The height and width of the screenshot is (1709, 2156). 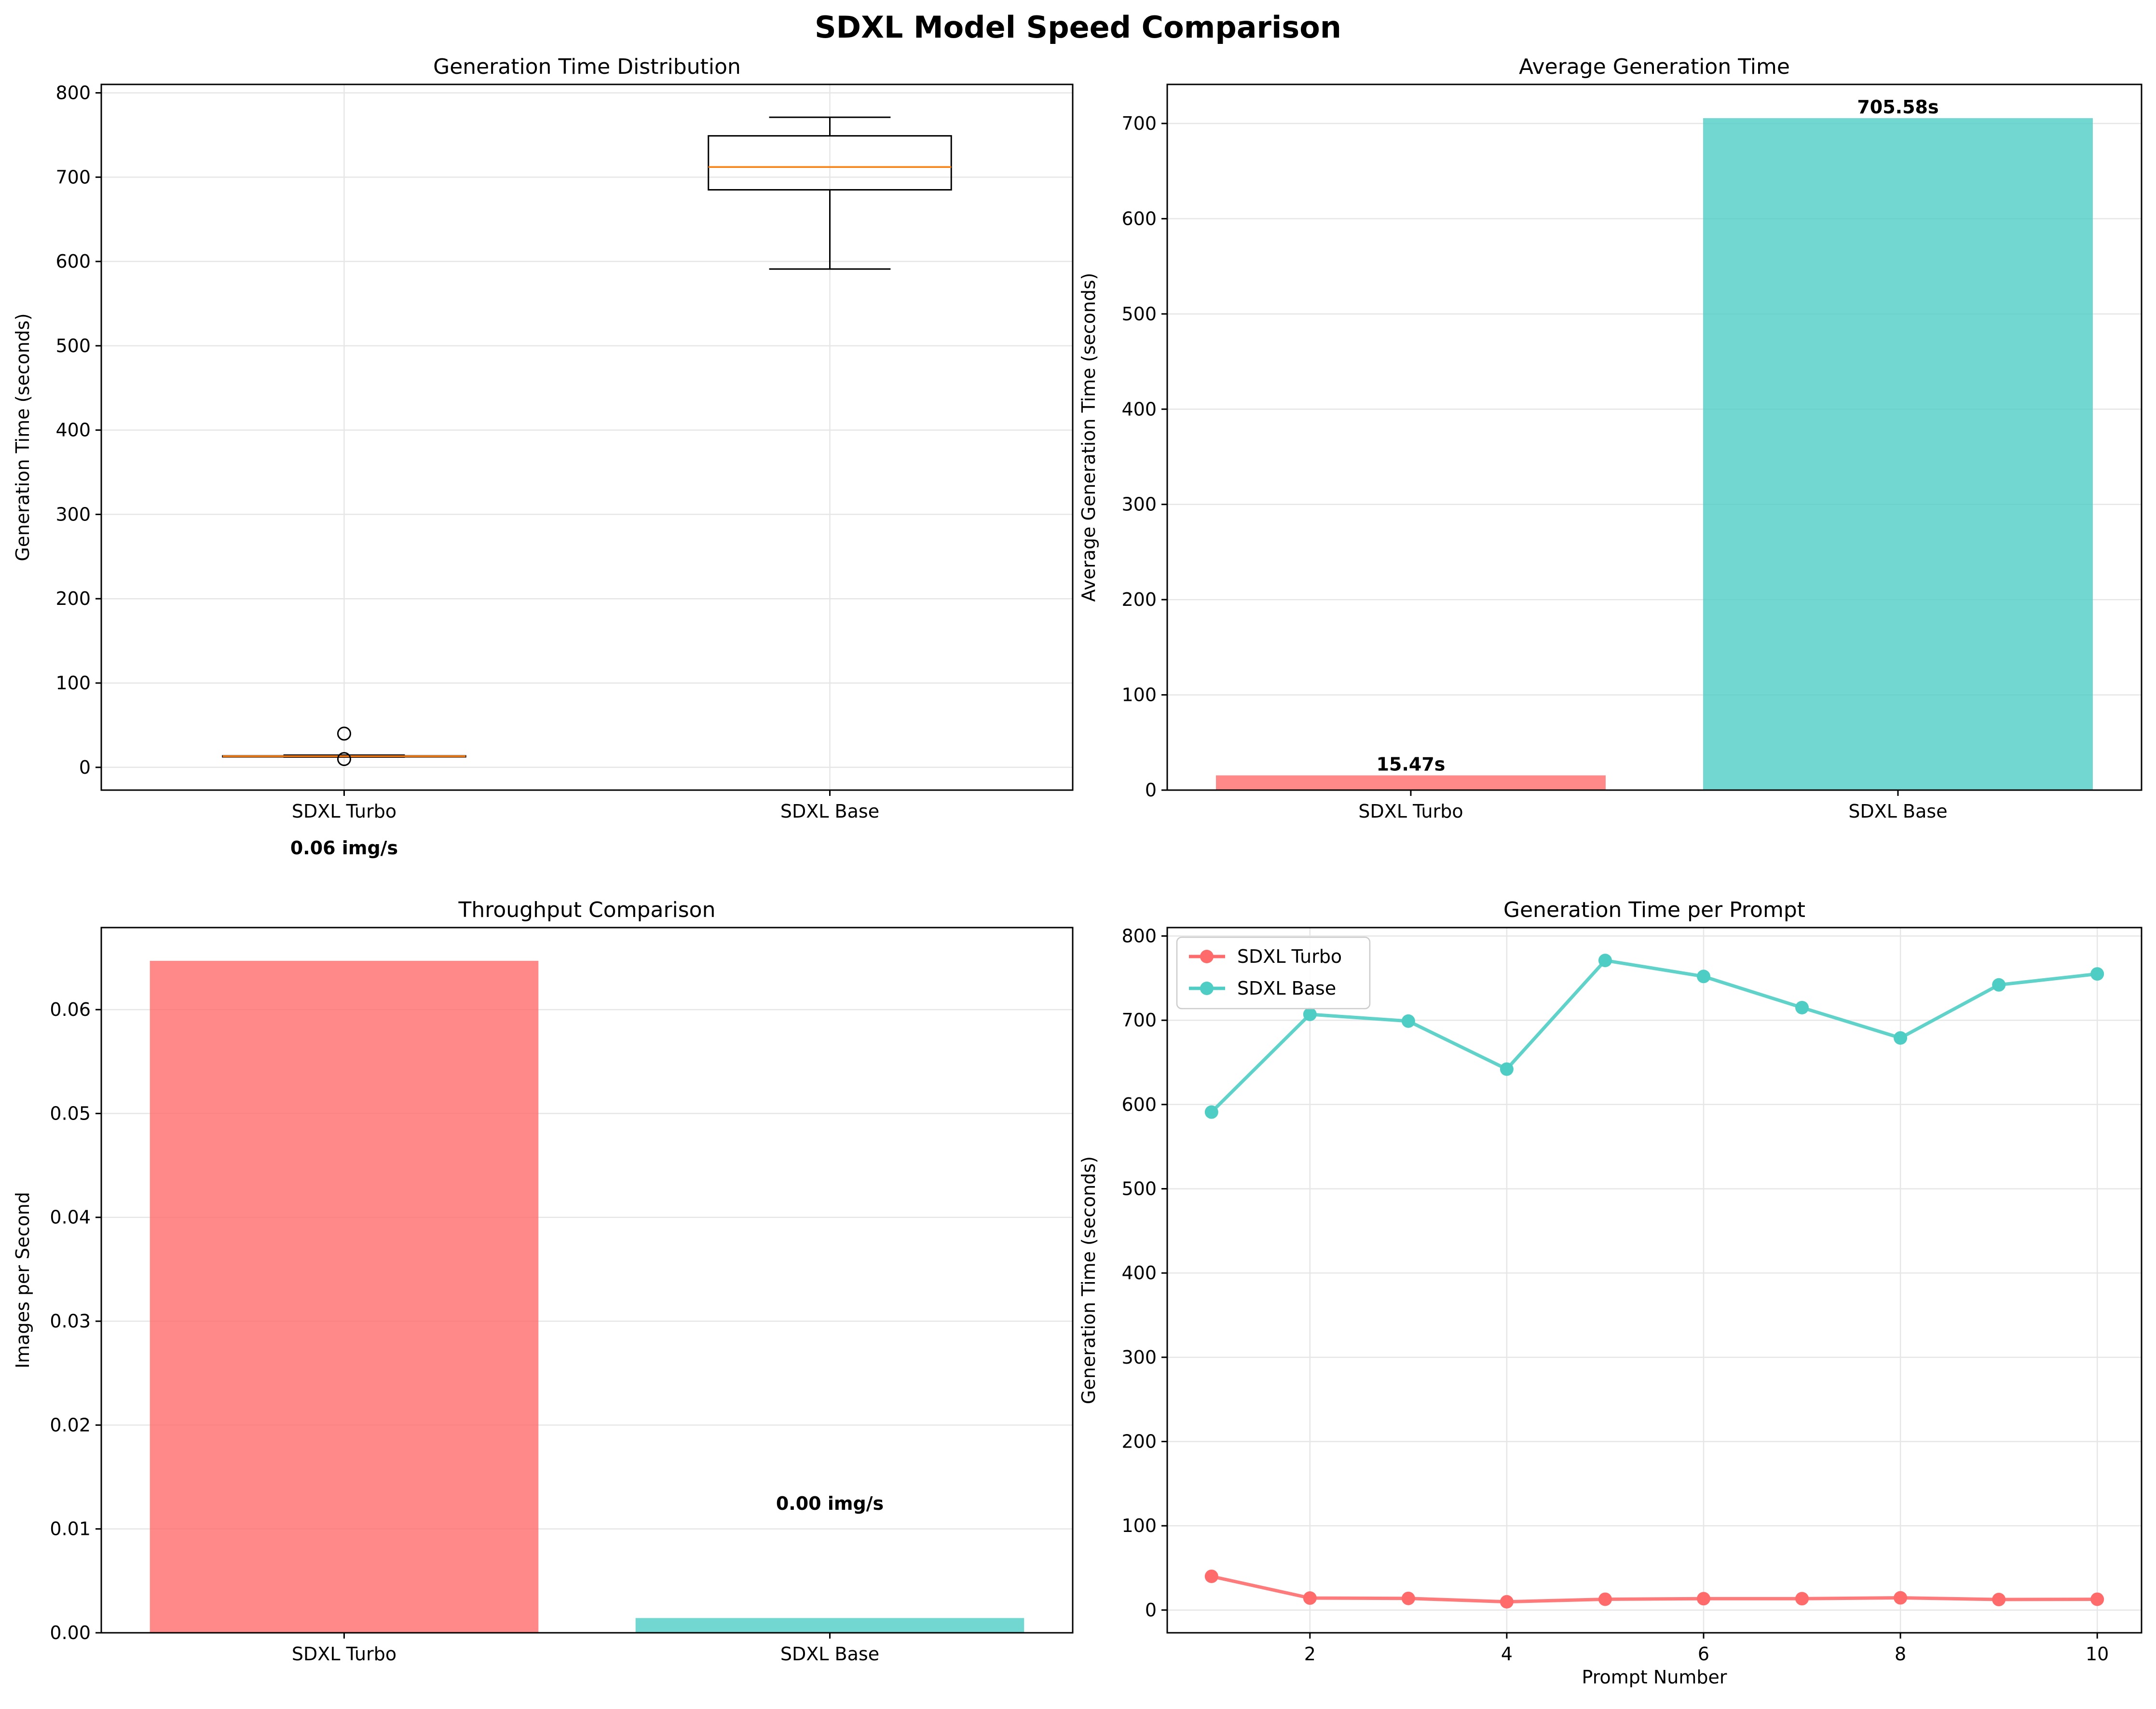 What do you see at coordinates (1273, 973) in the screenshot?
I see `legend: SDXL Turbo SDXL Base` at bounding box center [1273, 973].